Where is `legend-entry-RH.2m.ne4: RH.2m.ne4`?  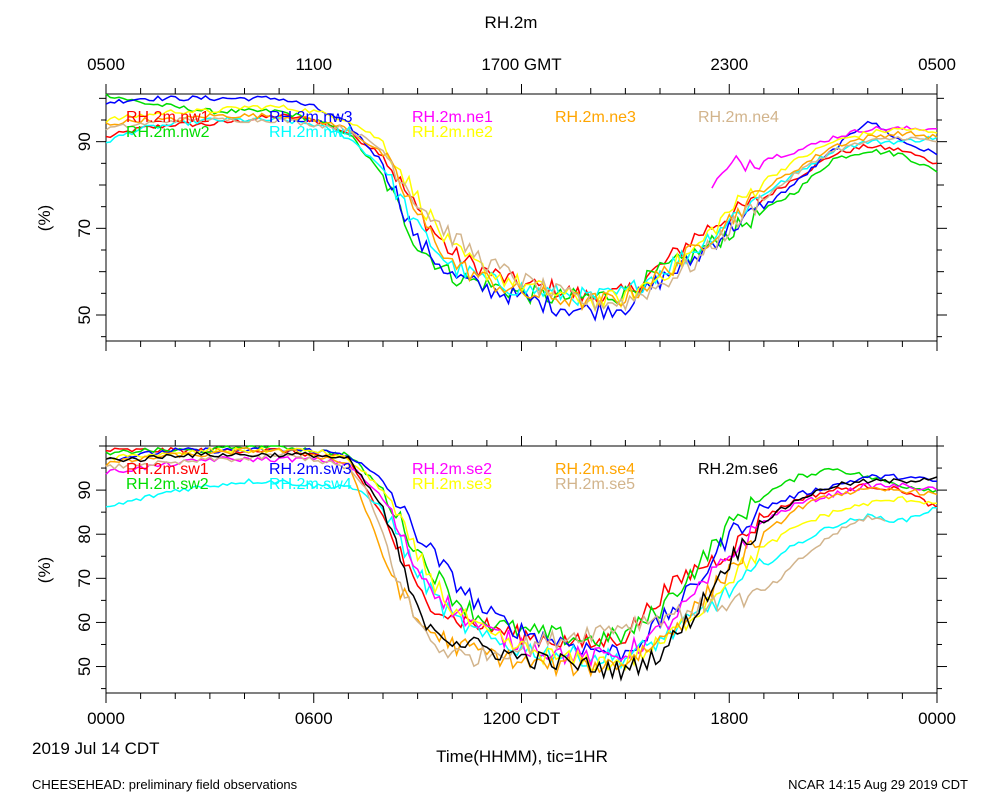 legend-entry-RH.2m.ne4: RH.2m.ne4 is located at coordinates (738, 117).